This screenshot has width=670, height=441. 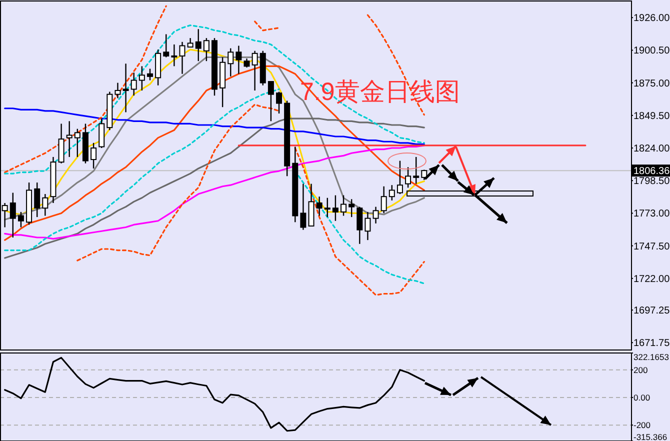 What do you see at coordinates (651, 436) in the screenshot?
I see `y-tick-label: -315.366` at bounding box center [651, 436].